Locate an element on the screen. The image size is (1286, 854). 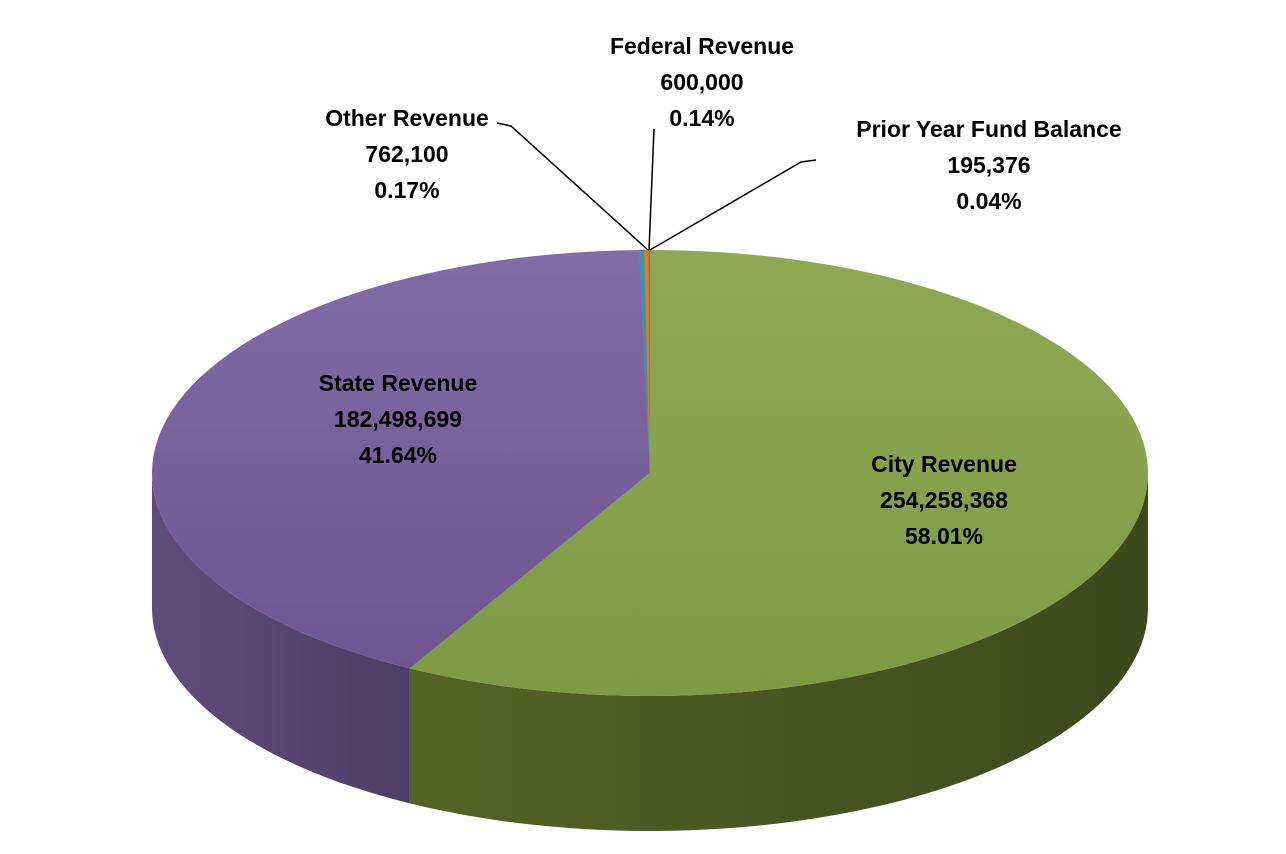
data-label-percent: 41.64% is located at coordinates (398, 455).